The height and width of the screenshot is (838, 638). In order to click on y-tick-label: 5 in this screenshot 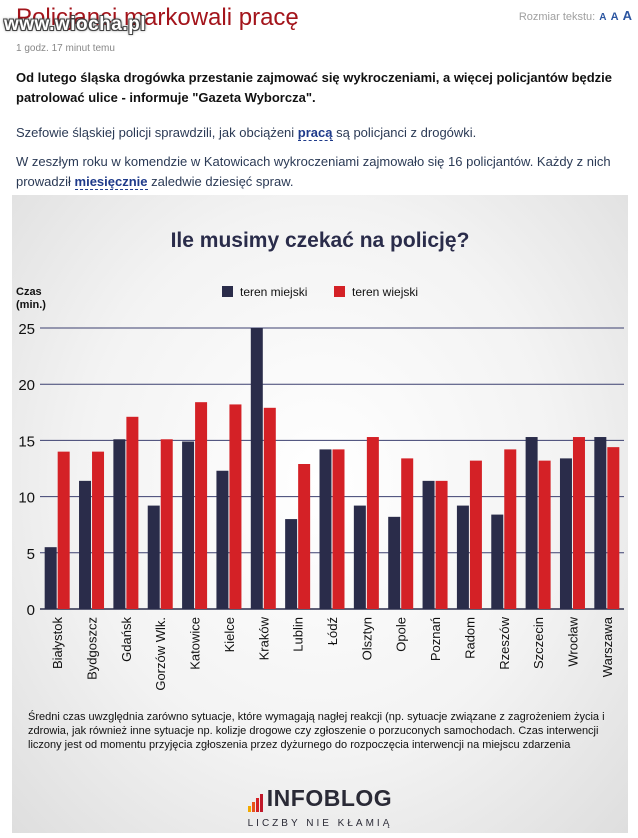, I will do `click(31, 554)`.